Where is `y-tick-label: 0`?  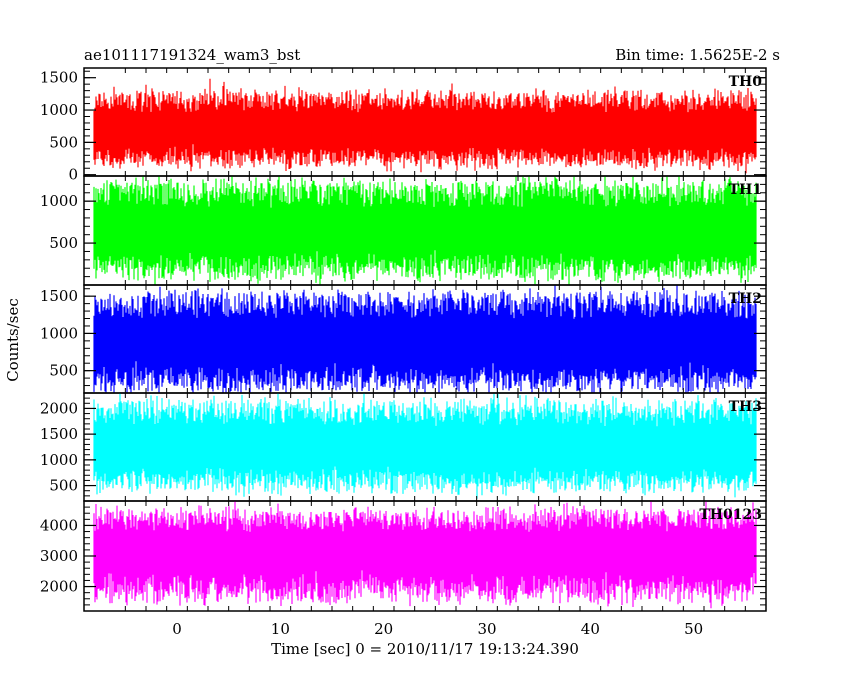 y-tick-label: 0 is located at coordinates (73, 175).